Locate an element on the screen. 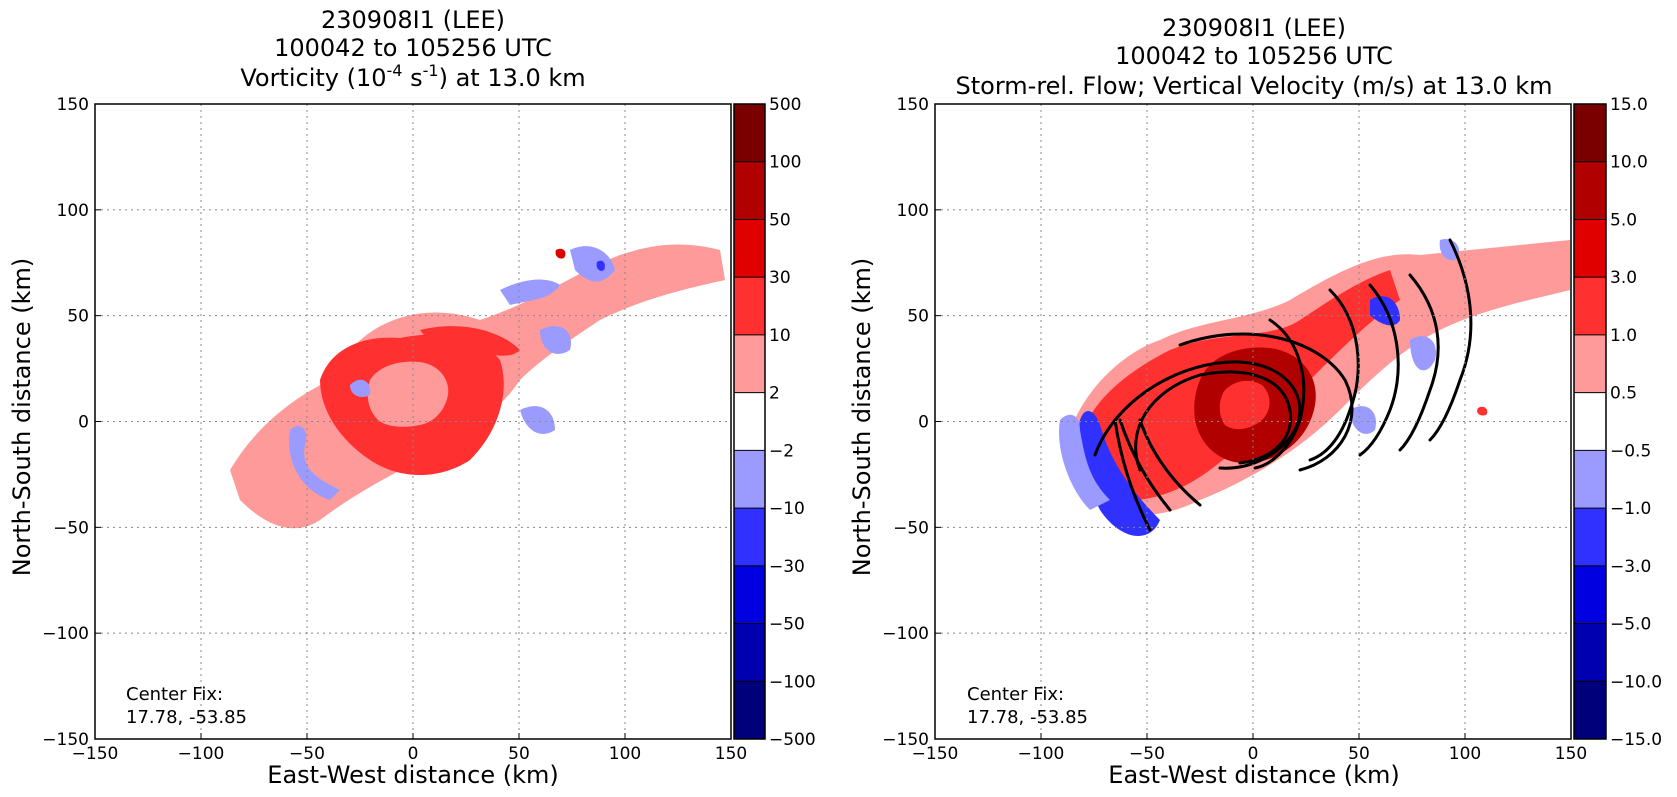 This screenshot has width=1677, height=797. vorticity-x-tick-labels: −150 −100 −50 0 50 100 150 is located at coordinates (409, 748).